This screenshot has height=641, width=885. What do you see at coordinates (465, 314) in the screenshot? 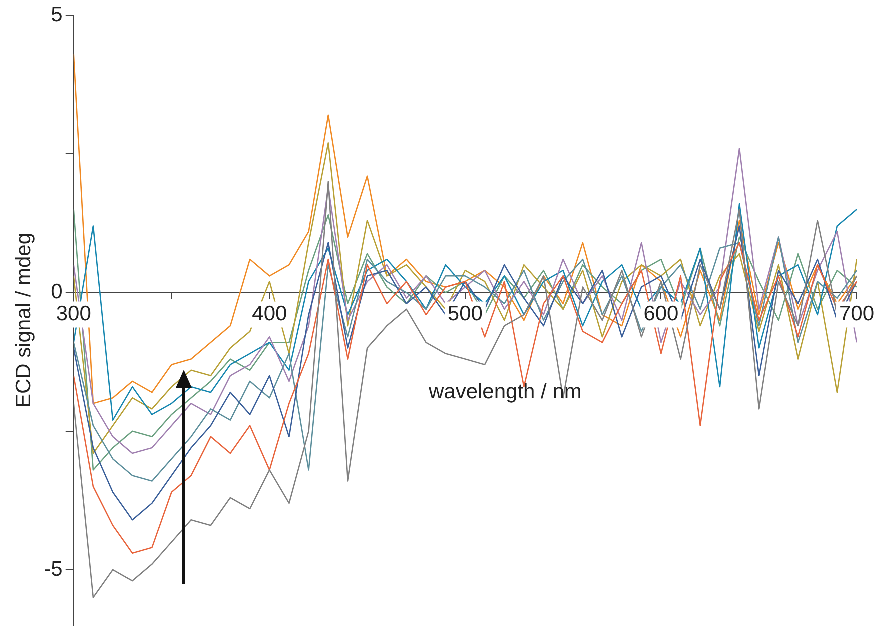
I see `x-tick-label: 500` at bounding box center [465, 314].